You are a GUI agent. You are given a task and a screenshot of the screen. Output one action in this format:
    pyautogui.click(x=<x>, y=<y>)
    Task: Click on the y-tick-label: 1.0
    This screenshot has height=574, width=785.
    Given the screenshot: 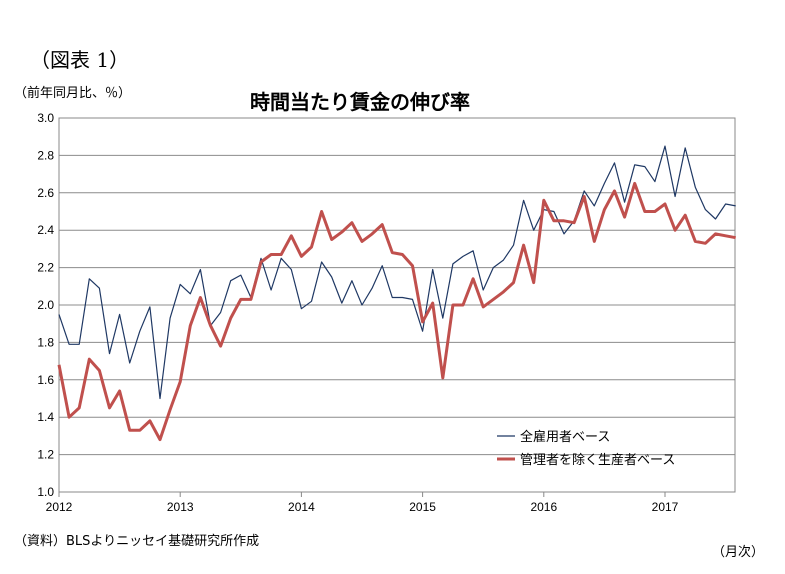 What is the action you would take?
    pyautogui.click(x=45, y=492)
    